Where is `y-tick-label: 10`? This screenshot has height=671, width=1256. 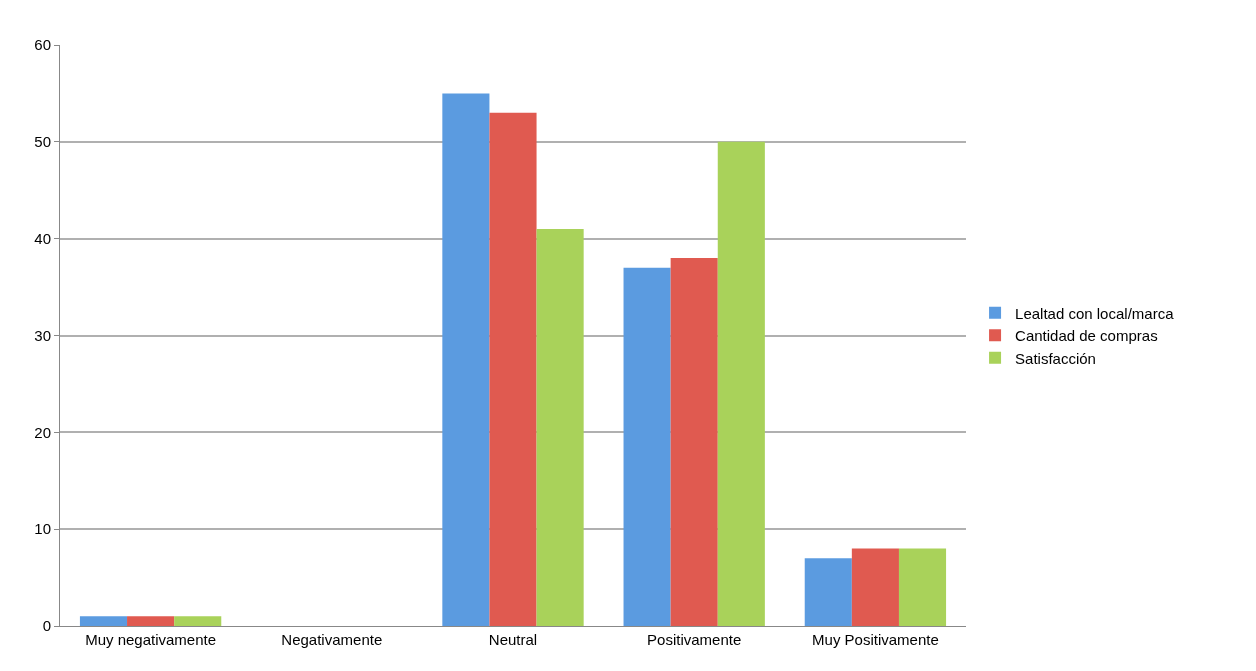
y-tick-label: 10 is located at coordinates (42, 529).